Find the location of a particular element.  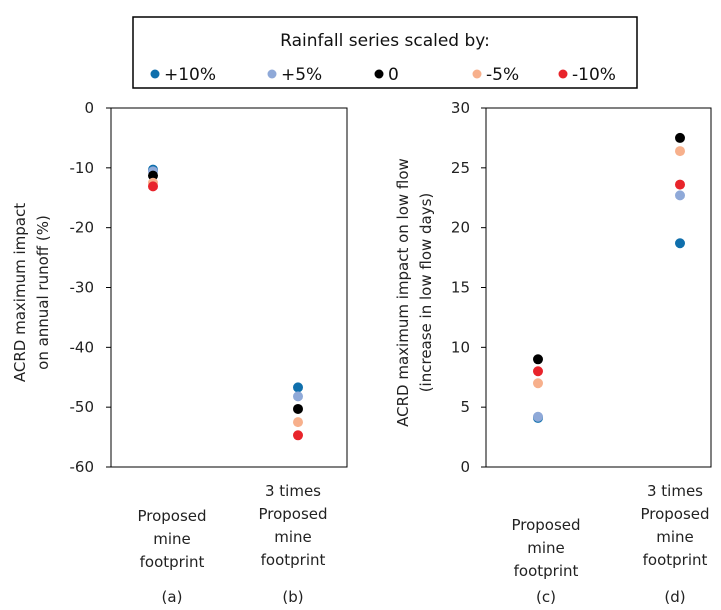

right-ylabel-line-1: (increase in low flow days) is located at coordinates (426, 293).